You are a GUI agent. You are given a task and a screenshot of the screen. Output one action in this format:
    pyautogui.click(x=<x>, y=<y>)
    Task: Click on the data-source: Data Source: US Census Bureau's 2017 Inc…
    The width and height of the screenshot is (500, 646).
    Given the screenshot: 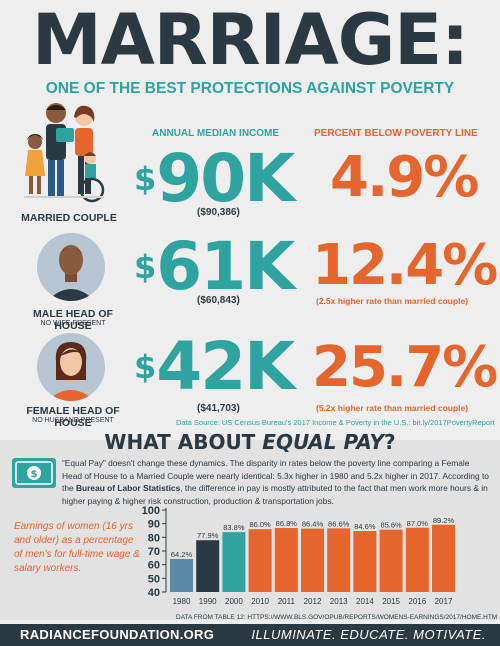 What is the action you would take?
    pyautogui.click(x=335, y=422)
    